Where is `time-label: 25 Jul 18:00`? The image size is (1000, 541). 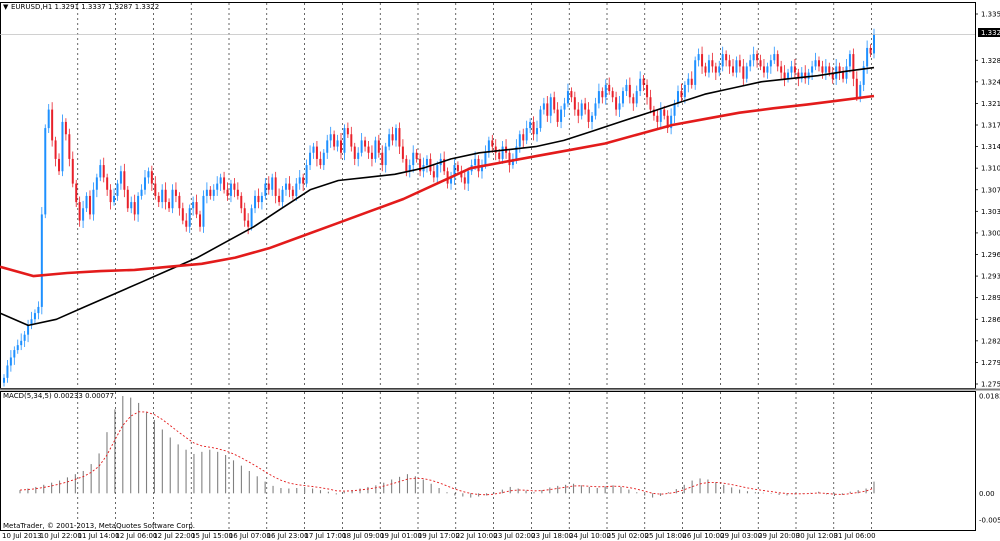
time-label: 25 Jul 18:00 is located at coordinates (666, 536).